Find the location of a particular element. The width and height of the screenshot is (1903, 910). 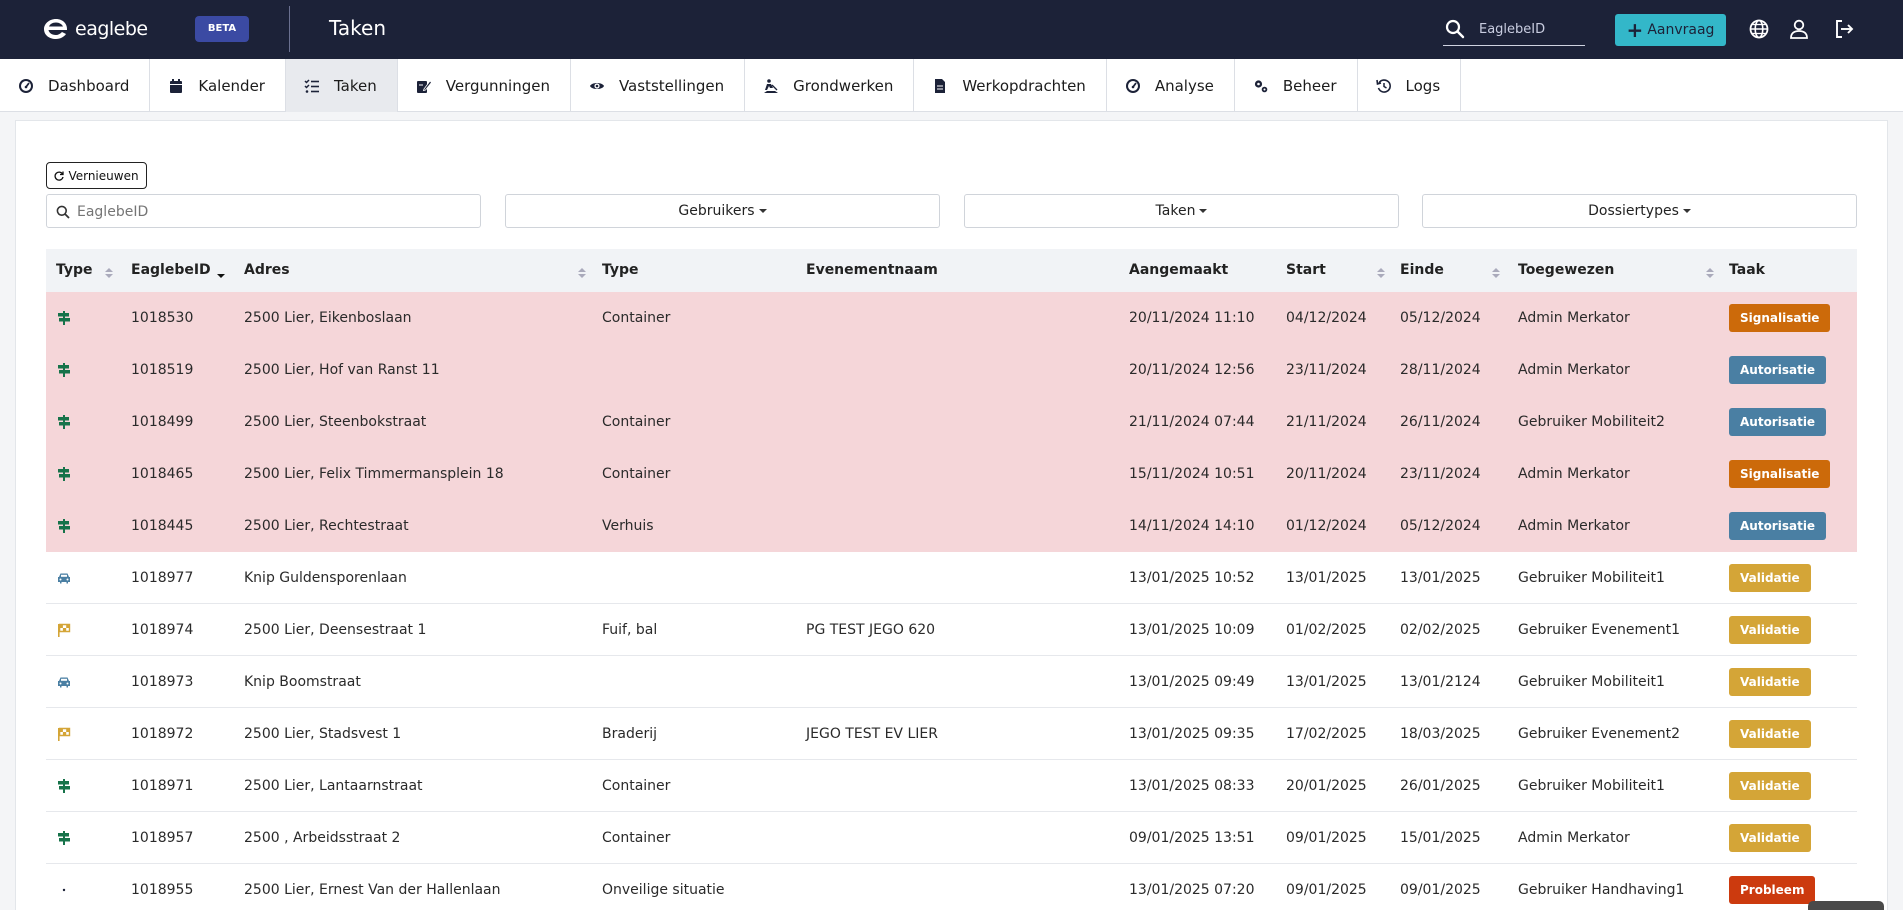

nav-grondwerken: Grondwerken is located at coordinates (830, 85).